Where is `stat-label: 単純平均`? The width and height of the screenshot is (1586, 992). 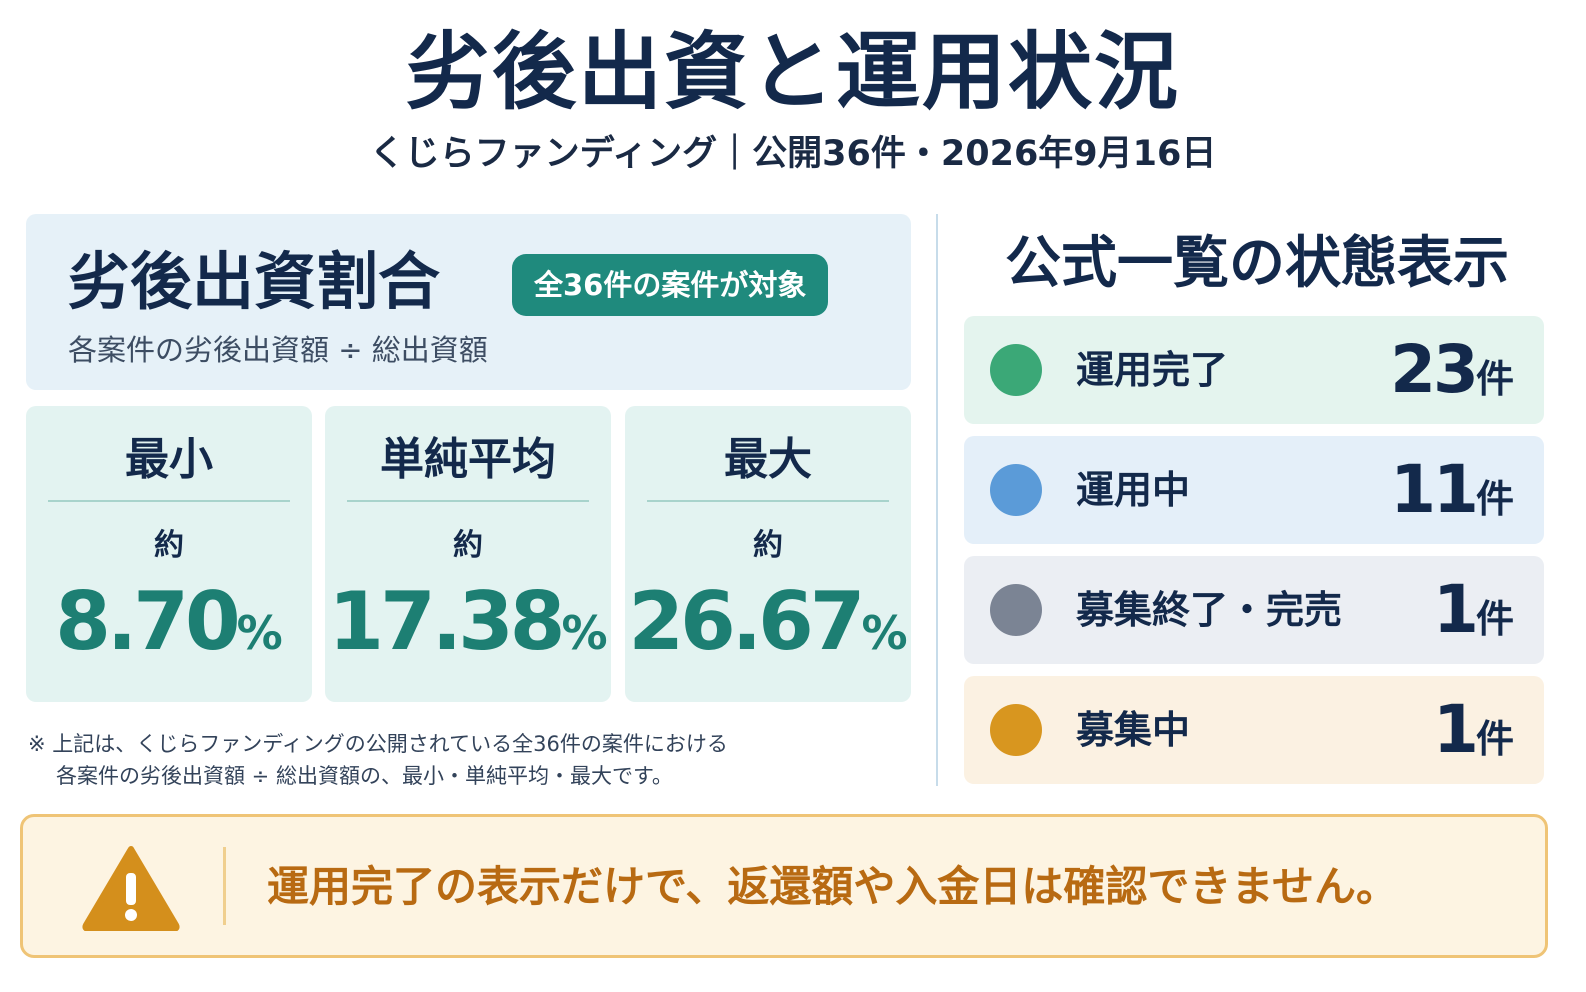 stat-label: 単純平均 is located at coordinates (468, 459).